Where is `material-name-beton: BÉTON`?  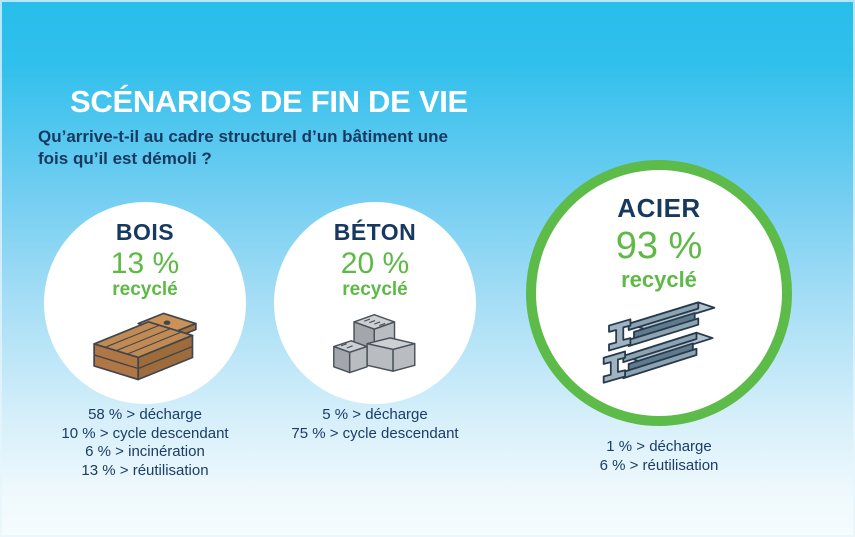
material-name-beton: BÉTON is located at coordinates (375, 232).